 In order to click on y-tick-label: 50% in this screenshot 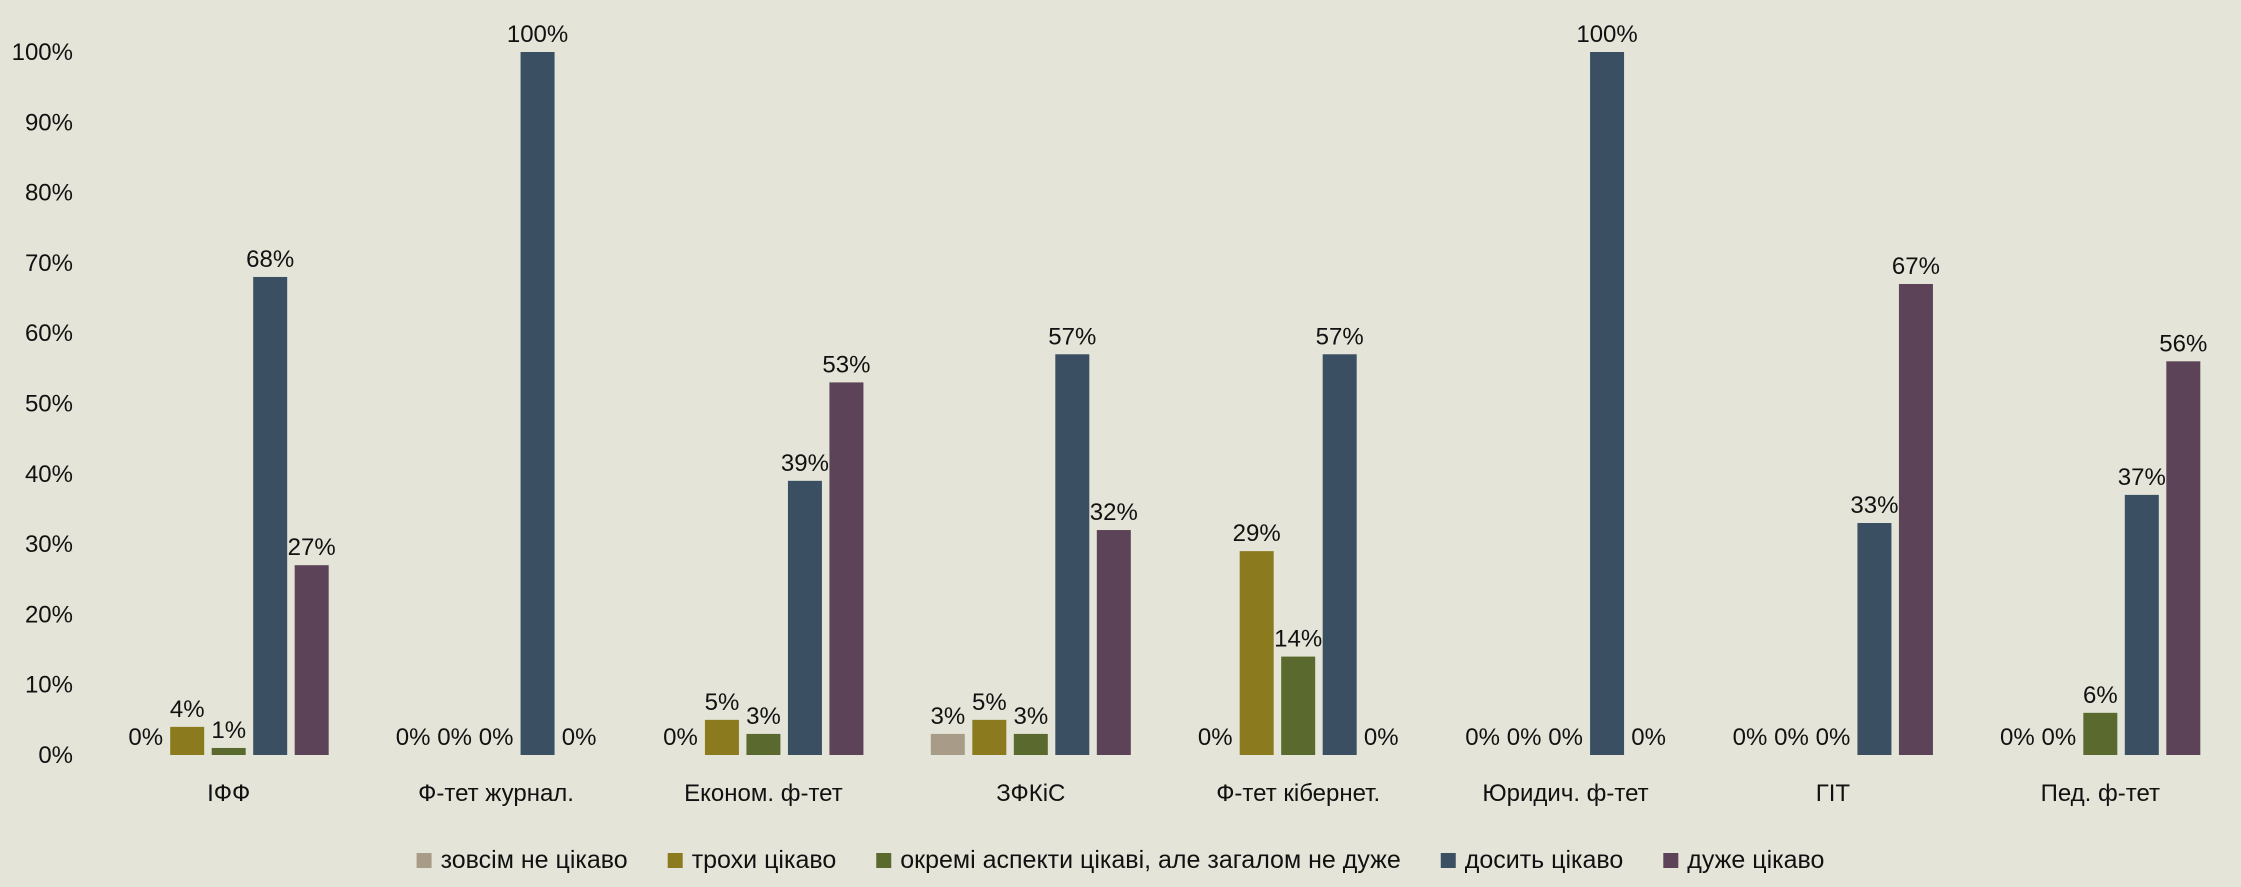, I will do `click(49, 404)`.